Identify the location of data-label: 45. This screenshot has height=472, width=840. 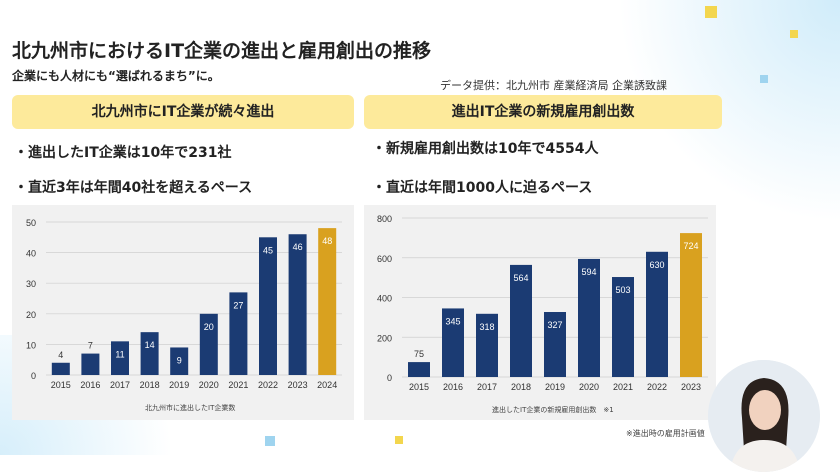
(268, 250).